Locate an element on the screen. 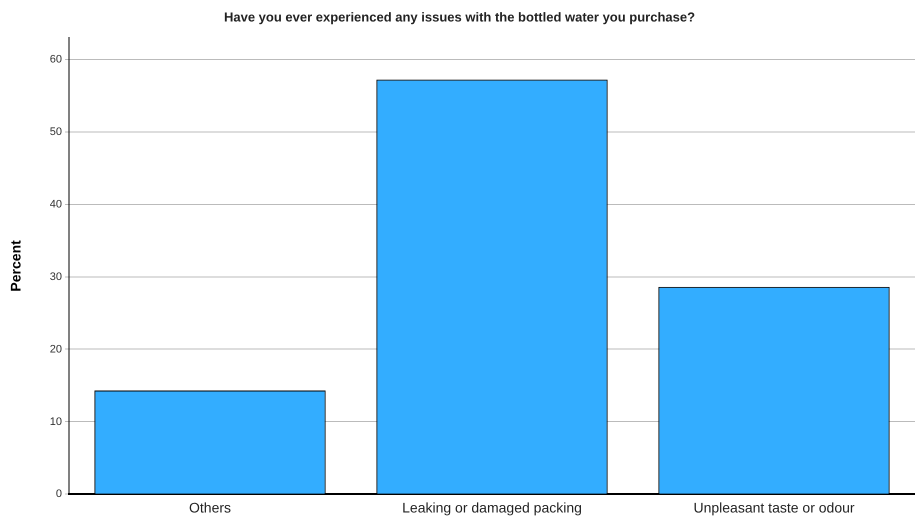  x-tick-label: Leaking or damaged packing is located at coordinates (492, 507).